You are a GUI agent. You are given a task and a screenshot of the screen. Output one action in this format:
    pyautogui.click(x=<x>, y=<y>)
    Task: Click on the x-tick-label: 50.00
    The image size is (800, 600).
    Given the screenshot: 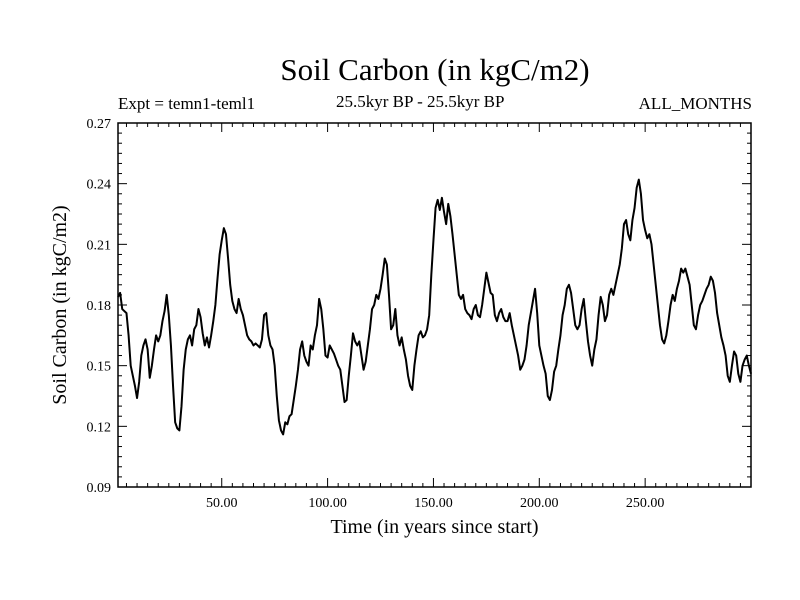 What is the action you would take?
    pyautogui.click(x=222, y=503)
    